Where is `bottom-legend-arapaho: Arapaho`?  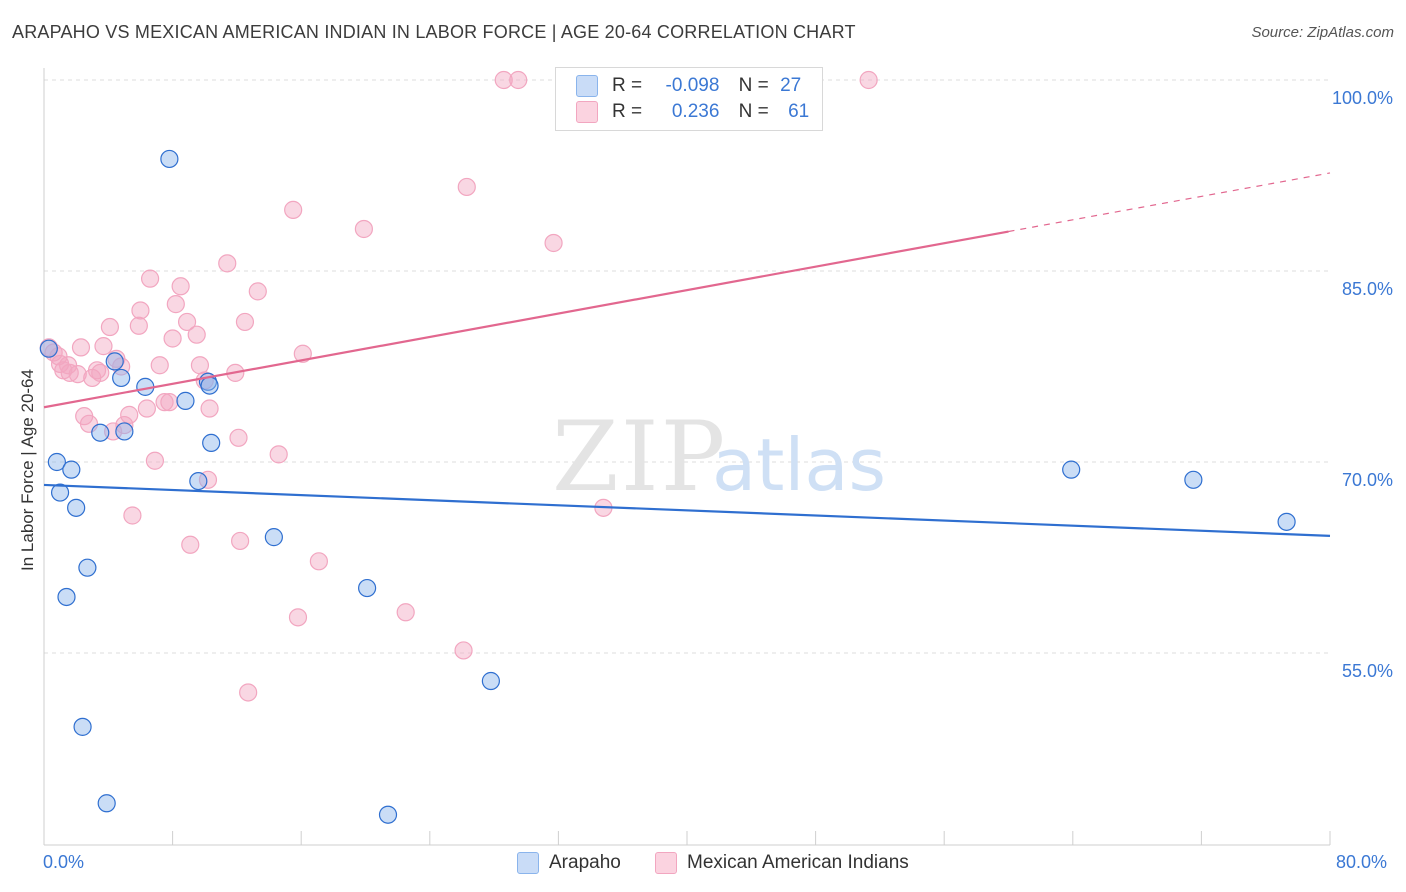 bottom-legend-arapaho: Arapaho is located at coordinates (569, 863).